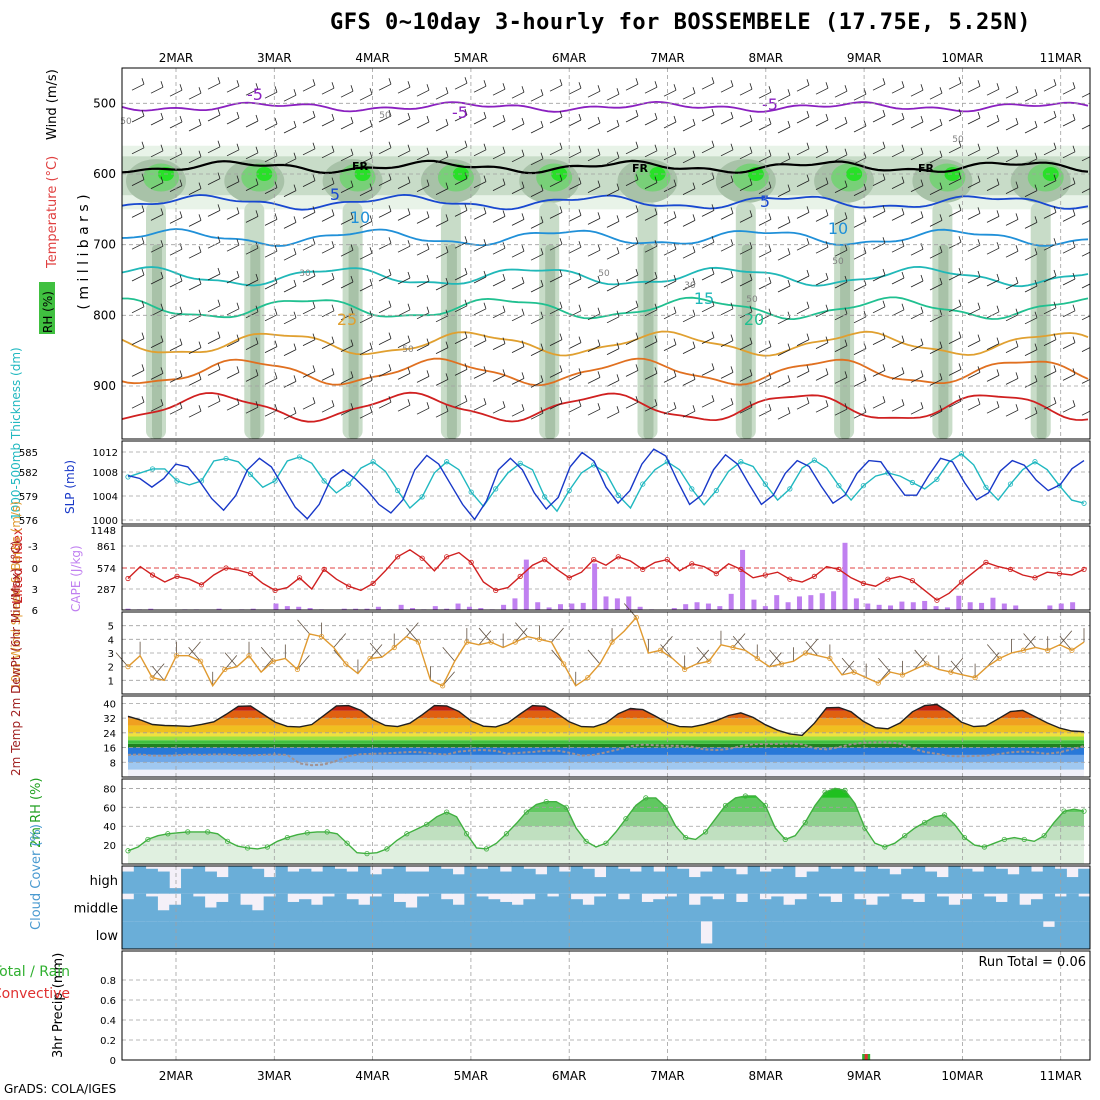 This screenshot has height=1100, width=1100. I want to click on rh-contour-label: 50, so click(385, 116).